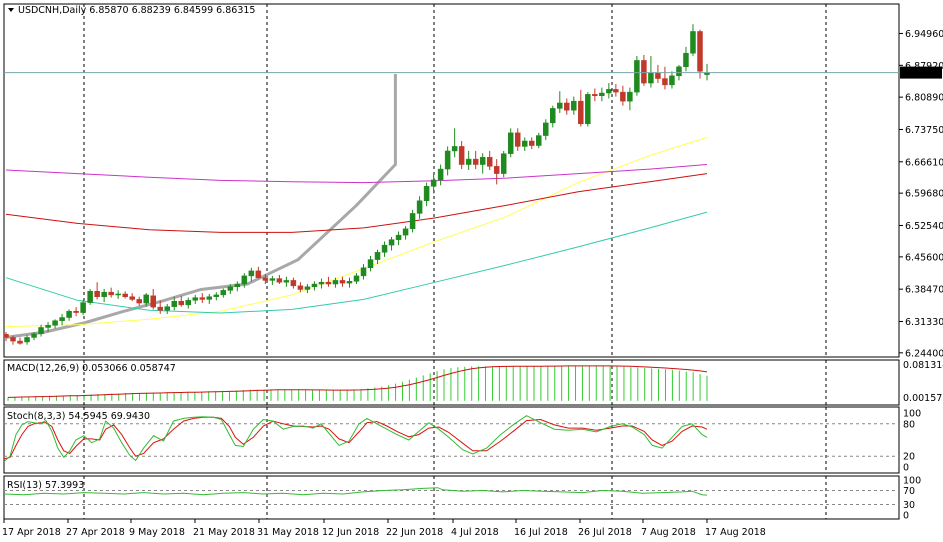  What do you see at coordinates (605, 532) in the screenshot?
I see `x-tick-label: 26 Jul 2018` at bounding box center [605, 532].